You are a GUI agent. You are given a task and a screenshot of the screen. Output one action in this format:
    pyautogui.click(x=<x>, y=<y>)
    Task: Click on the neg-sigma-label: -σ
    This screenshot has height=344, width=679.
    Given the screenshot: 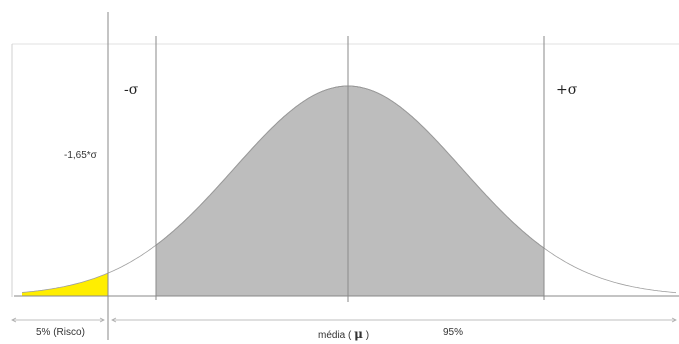 What is the action you would take?
    pyautogui.click(x=131, y=90)
    